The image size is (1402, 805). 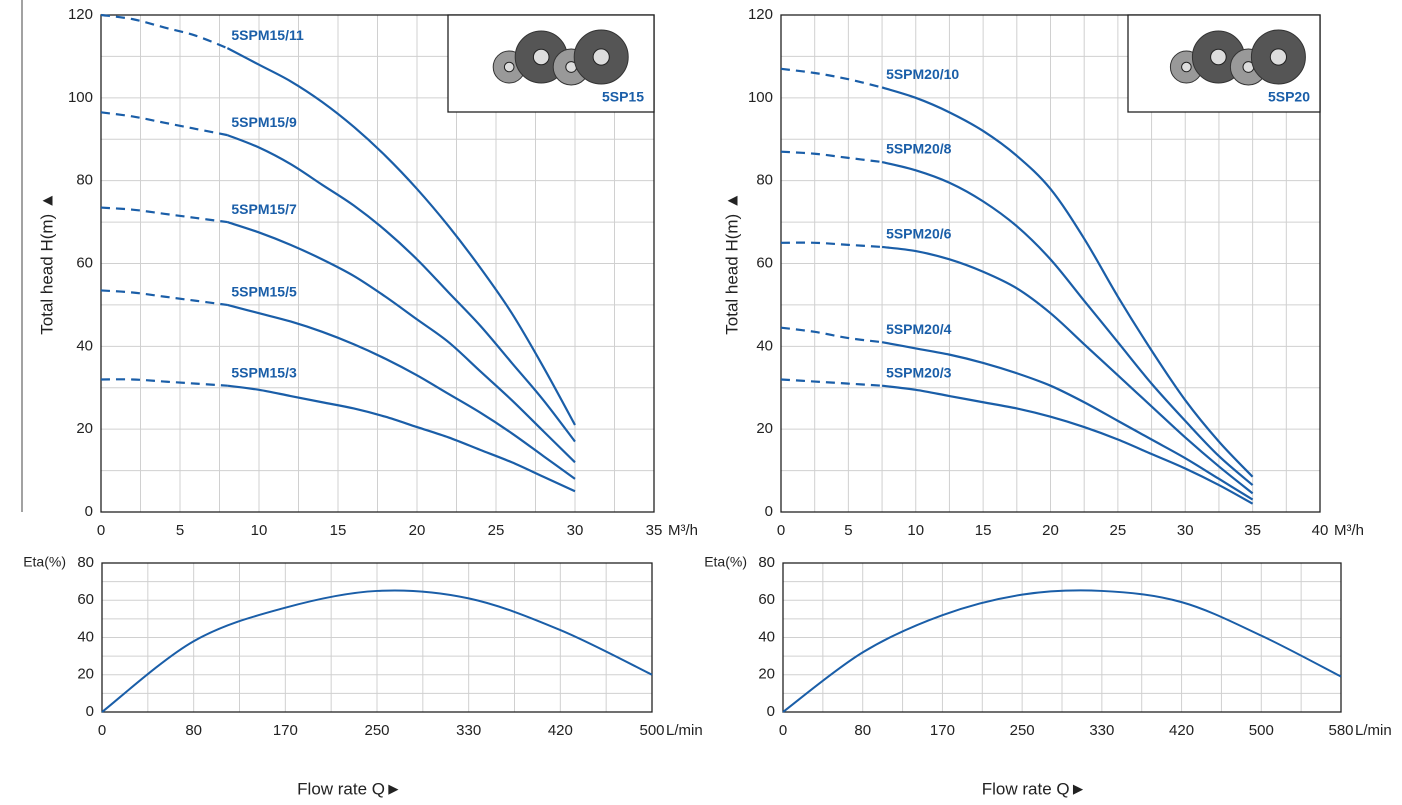 What do you see at coordinates (264, 122) in the screenshot?
I see `series-label: 5SPM15/9` at bounding box center [264, 122].